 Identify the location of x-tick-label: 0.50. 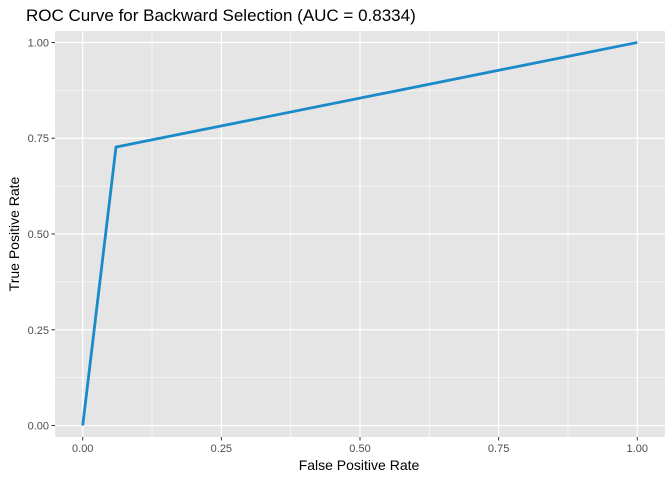
(359, 449).